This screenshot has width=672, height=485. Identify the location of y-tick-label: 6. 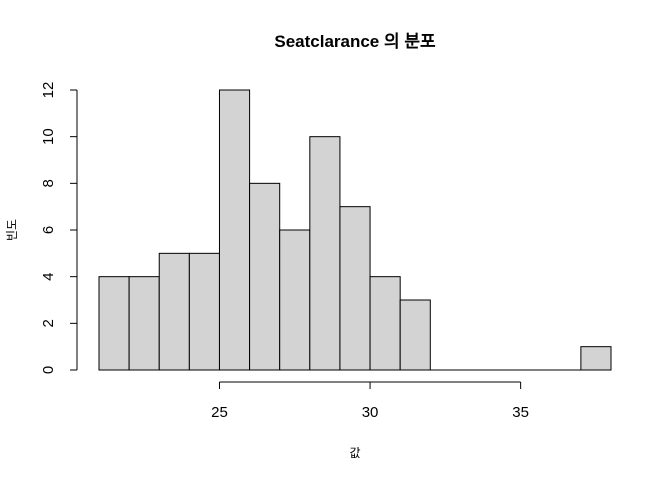
(48, 230).